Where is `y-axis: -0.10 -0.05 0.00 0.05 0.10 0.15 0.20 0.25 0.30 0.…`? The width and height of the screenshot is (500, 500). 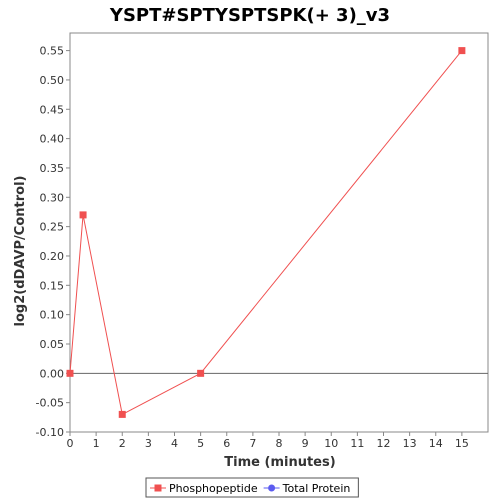
y-axis: -0.10 -0.05 0.00 0.05 0.10 0.15 0.20 0.25 0.30 0.… is located at coordinates (53, 242).